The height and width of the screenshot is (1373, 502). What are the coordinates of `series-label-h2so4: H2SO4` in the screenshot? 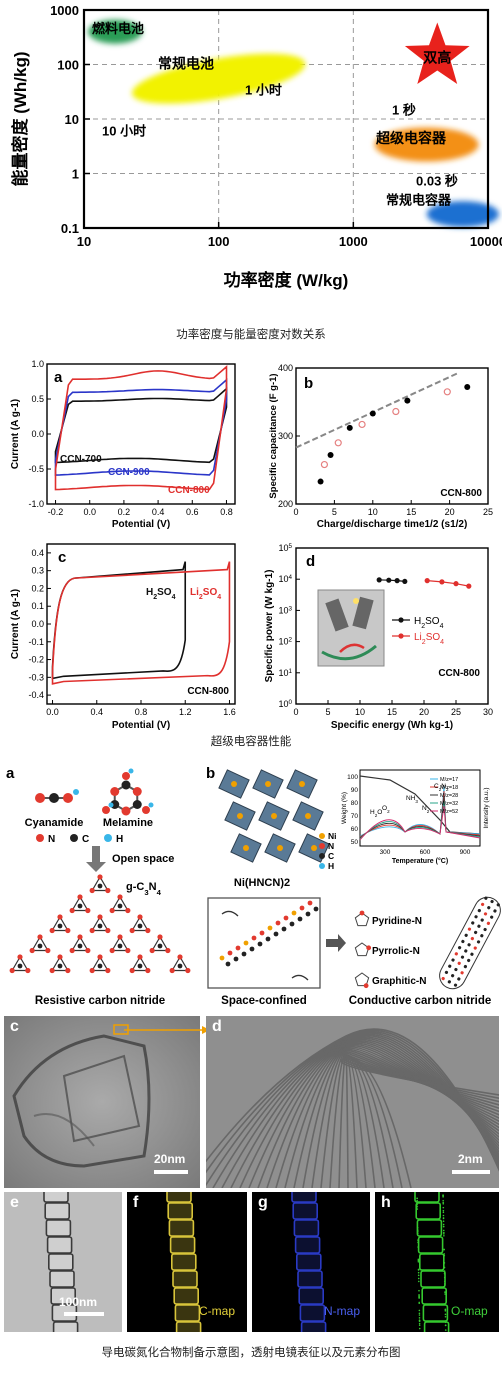 It's located at (161, 594).